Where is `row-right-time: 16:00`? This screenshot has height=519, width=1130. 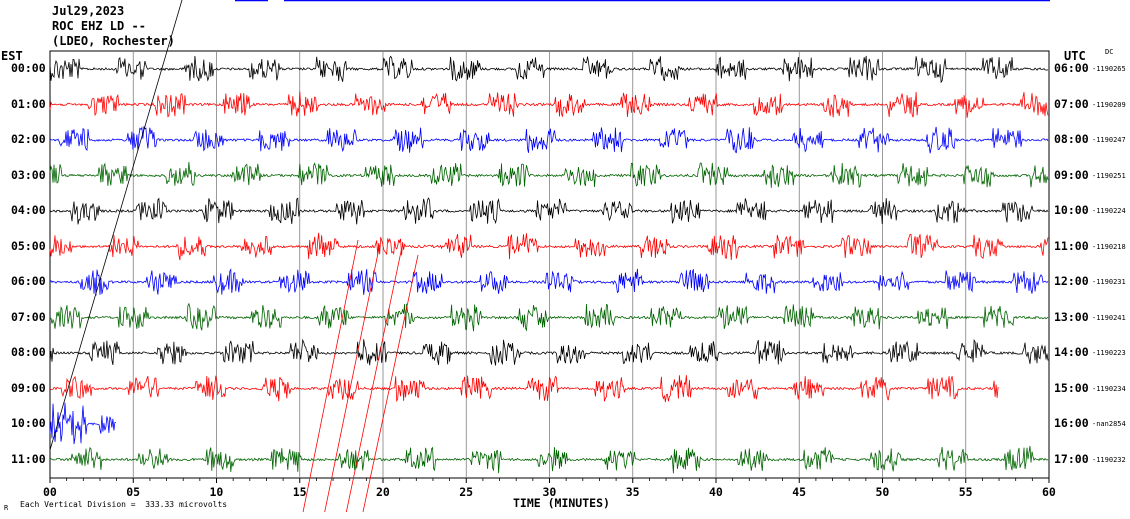
row-right-time: 16:00 is located at coordinates (1071, 423).